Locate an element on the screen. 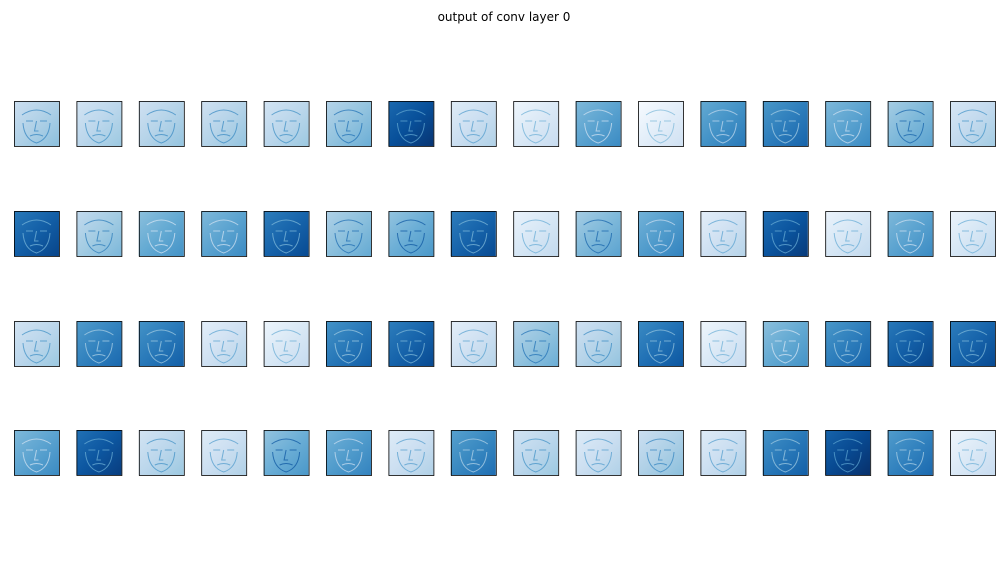 The image size is (1008, 576). figure-title: output of conv layer 0 is located at coordinates (504, 17).